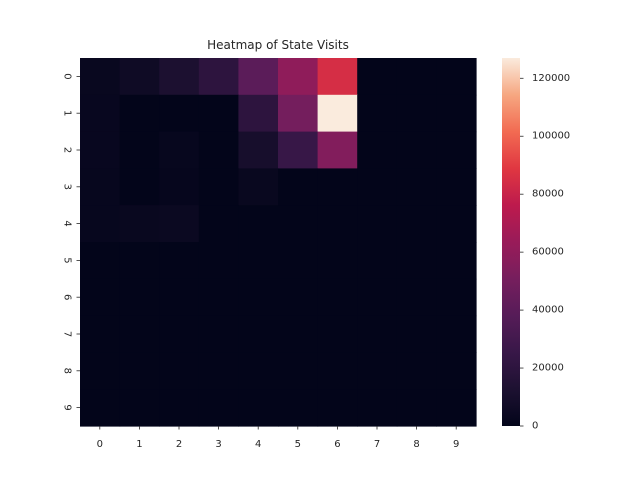 Image resolution: width=640 pixels, height=480 pixels. Describe the element at coordinates (67, 150) in the screenshot. I see `y-tick-label: 2` at that location.